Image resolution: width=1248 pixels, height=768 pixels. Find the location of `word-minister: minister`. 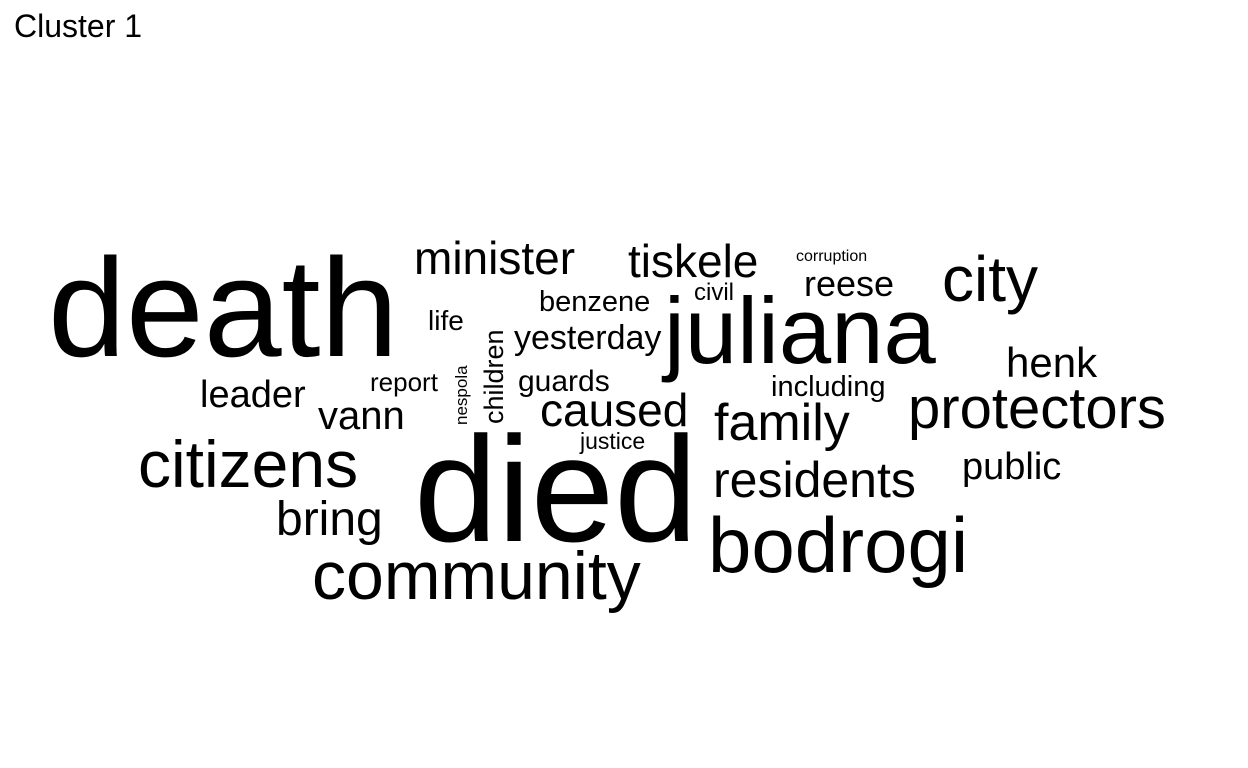

word-minister: minister is located at coordinates (495, 258).